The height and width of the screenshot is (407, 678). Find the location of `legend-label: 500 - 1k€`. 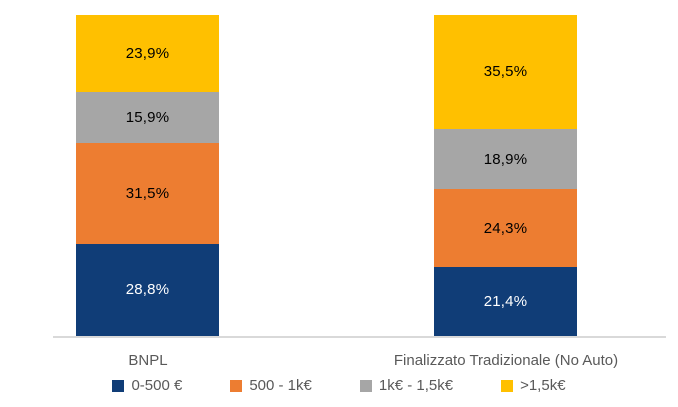

legend-label: 500 - 1k€ is located at coordinates (280, 385).